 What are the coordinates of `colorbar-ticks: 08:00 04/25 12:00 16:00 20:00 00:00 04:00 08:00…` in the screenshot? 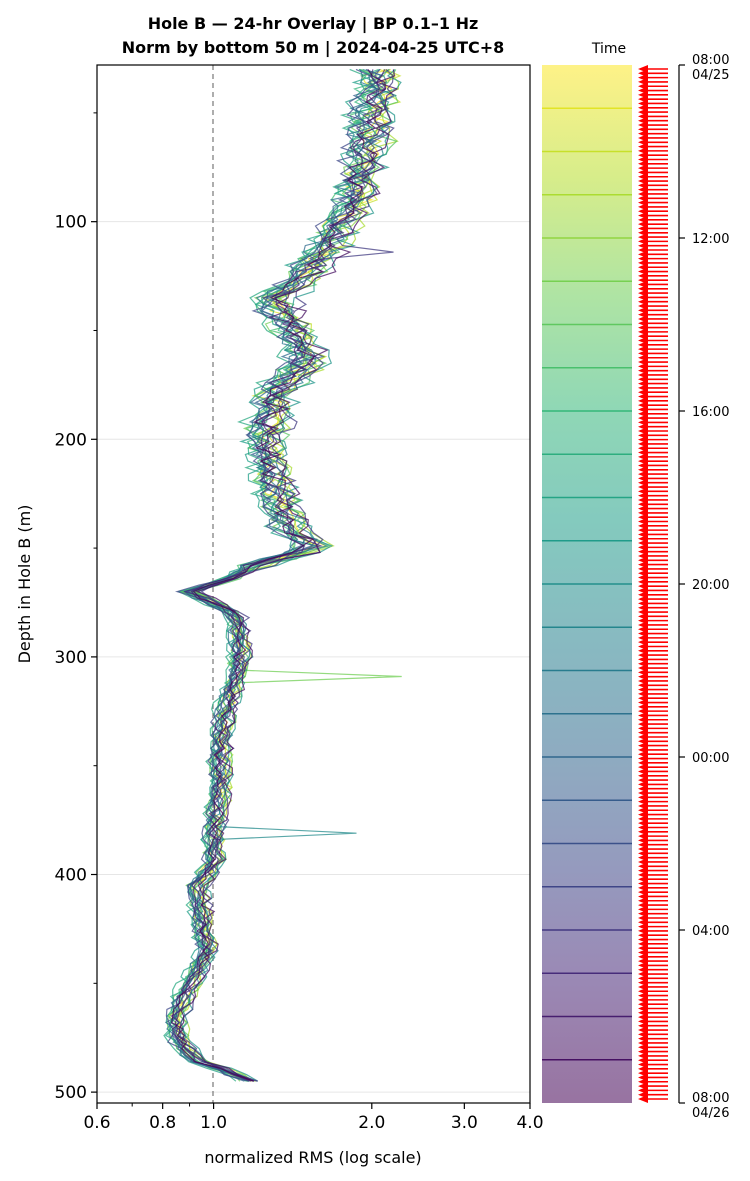 It's located at (704, 587).